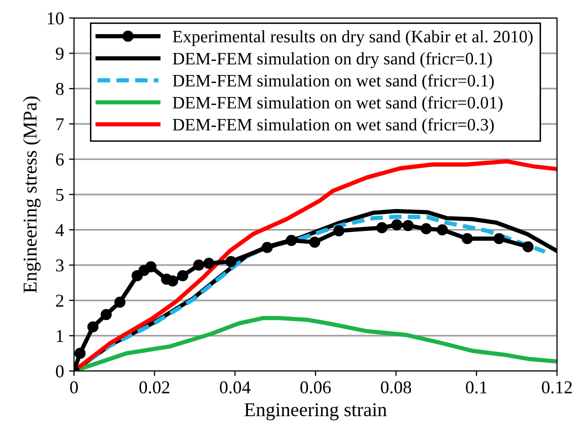 This screenshot has height=434, width=583. I want to click on y-tick-label: 4, so click(60, 230).